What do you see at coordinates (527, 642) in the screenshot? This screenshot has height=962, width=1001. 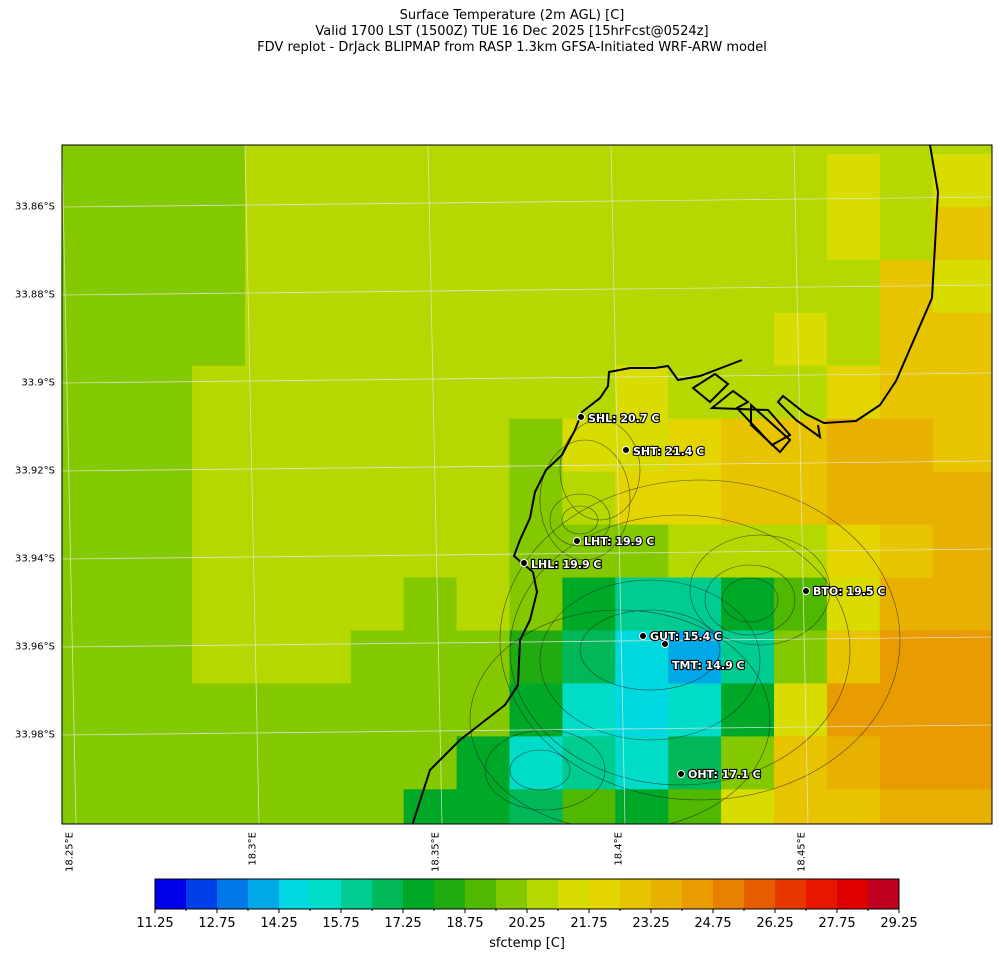 I see `parallel-line` at bounding box center [527, 642].